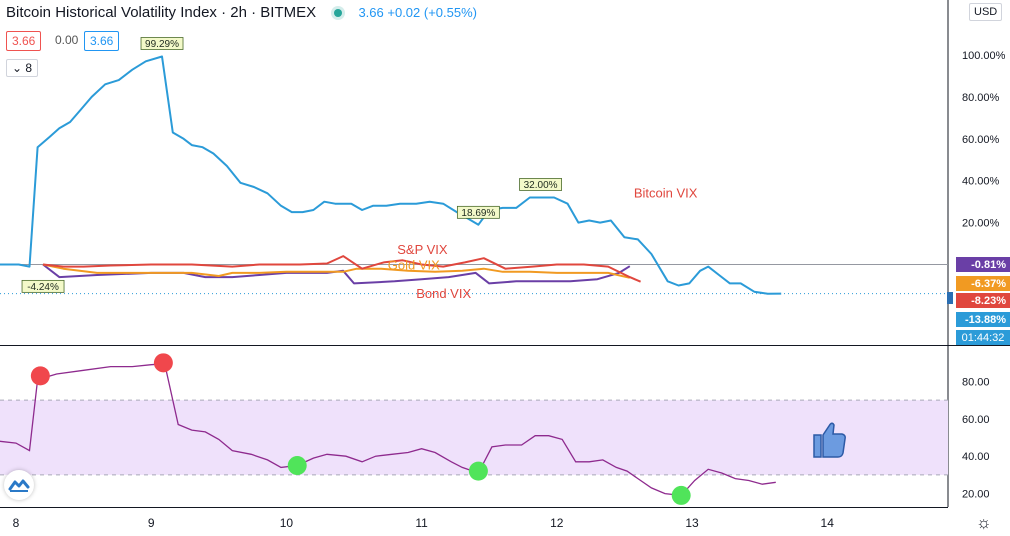 This screenshot has width=1010, height=536. Describe the element at coordinates (287, 523) in the screenshot. I see `x-tick-label: 10` at that location.